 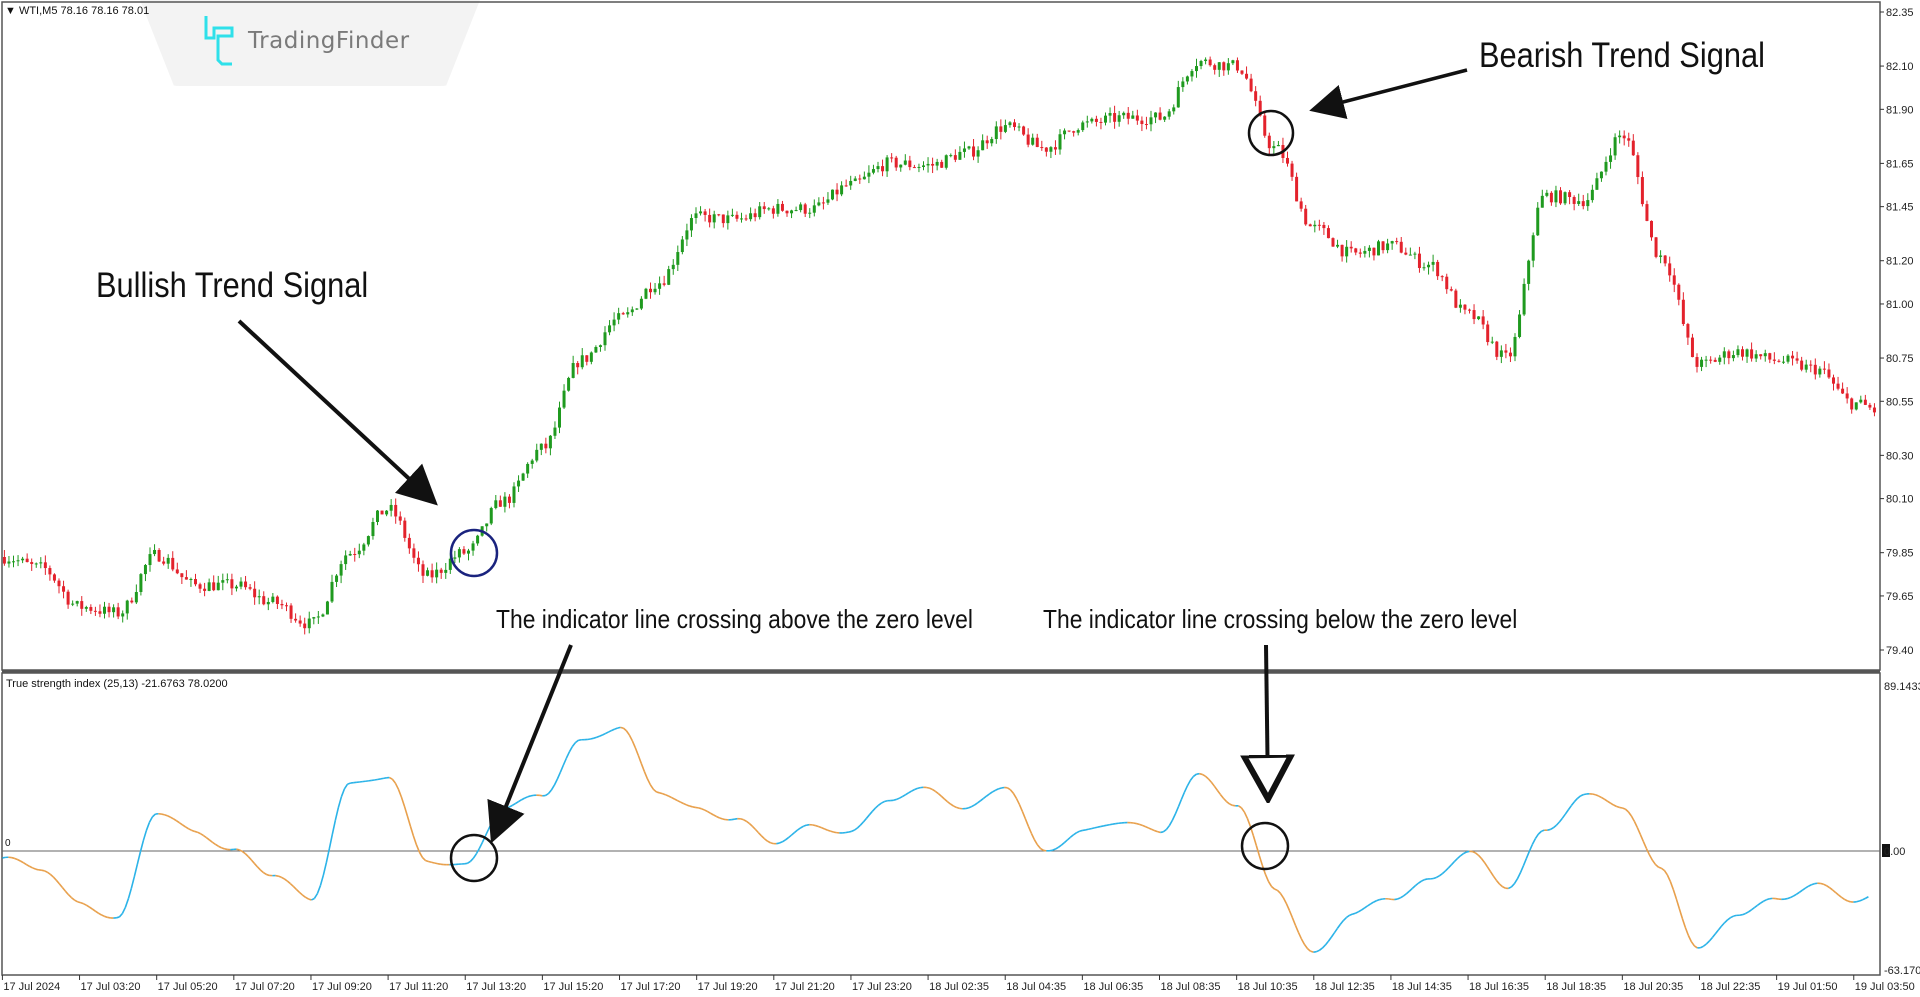 I want to click on tsi-tick-label: -63.170, so click(x=1902, y=971).